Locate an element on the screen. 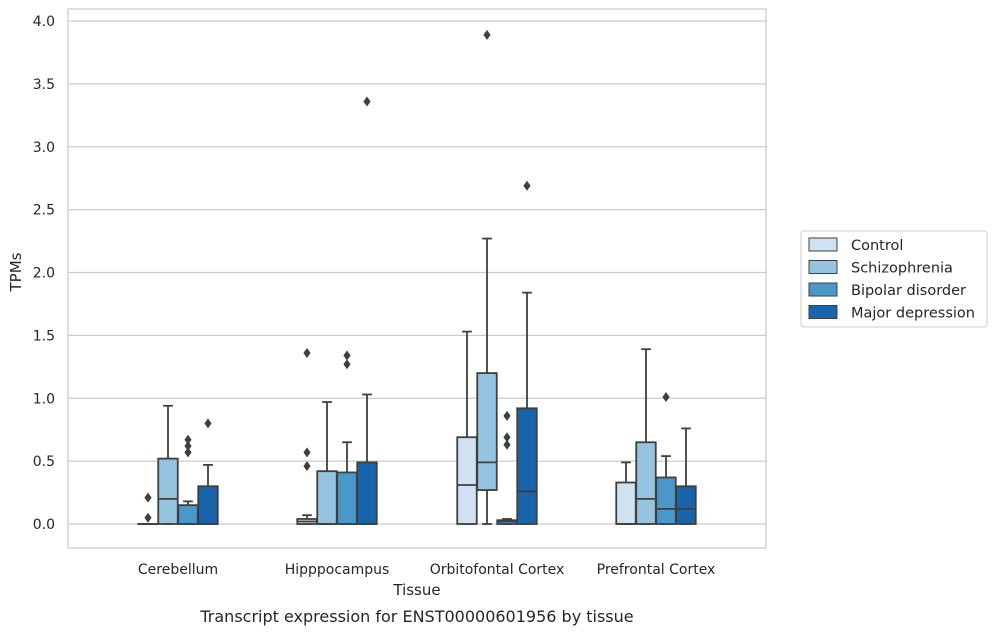 The height and width of the screenshot is (634, 997). x-tick-label: Prefrontal Cortex is located at coordinates (656, 570).